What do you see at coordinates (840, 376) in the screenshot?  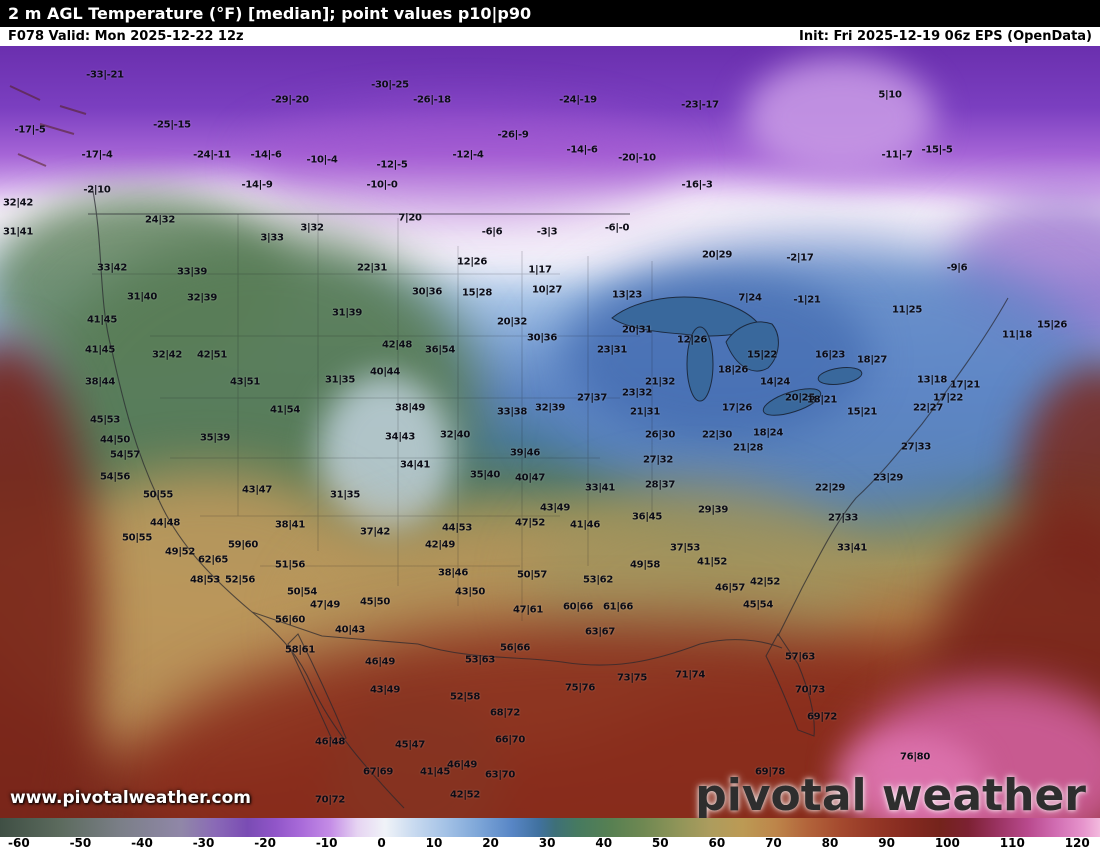 I see `lake-ontario` at bounding box center [840, 376].